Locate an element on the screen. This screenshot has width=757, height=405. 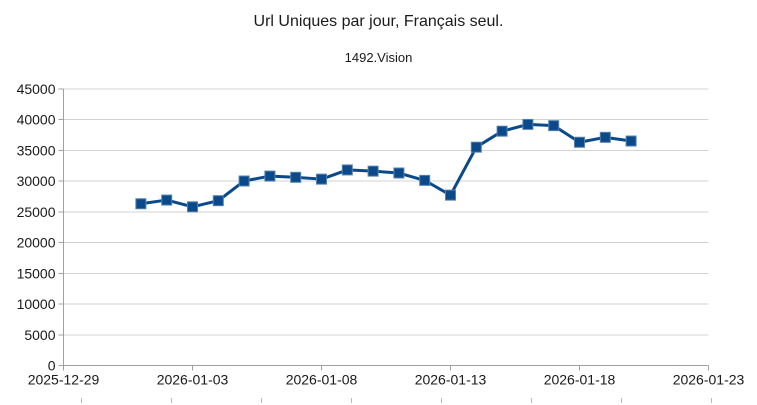
x-tick-label: 2026-01-18 is located at coordinates (580, 380).